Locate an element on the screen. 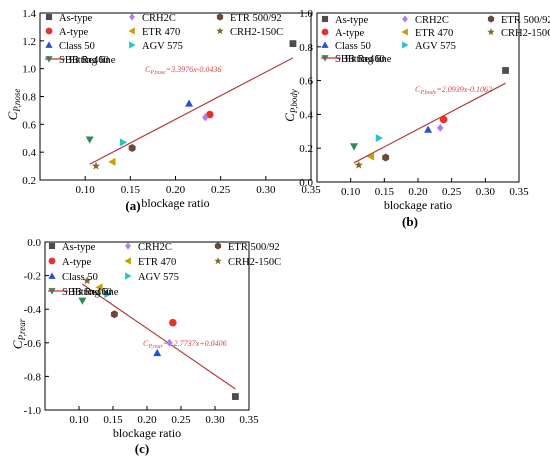  y-axis-label: CP,nose is located at coordinates (13, 105).